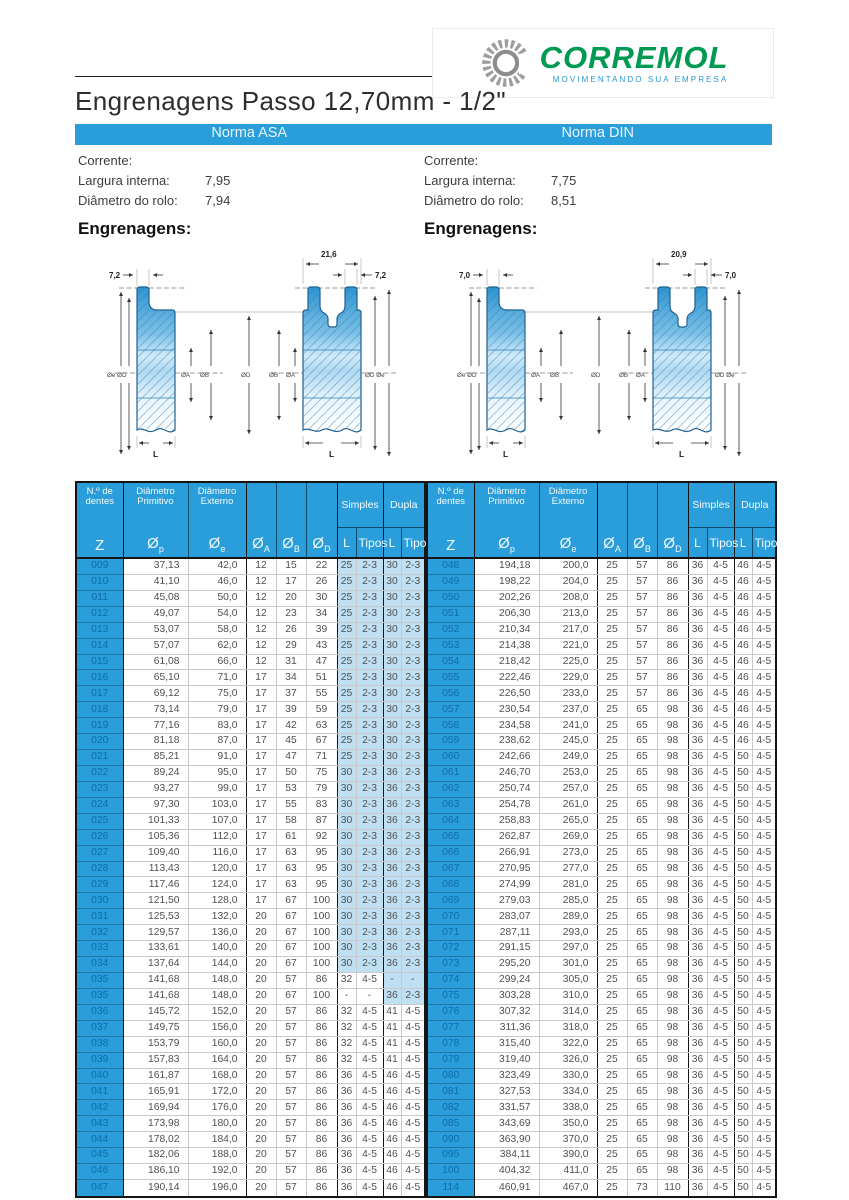 Image resolution: width=849 pixels, height=1200 pixels. What do you see at coordinates (711, 504) in the screenshot?
I see `group-simples: Simples` at bounding box center [711, 504].